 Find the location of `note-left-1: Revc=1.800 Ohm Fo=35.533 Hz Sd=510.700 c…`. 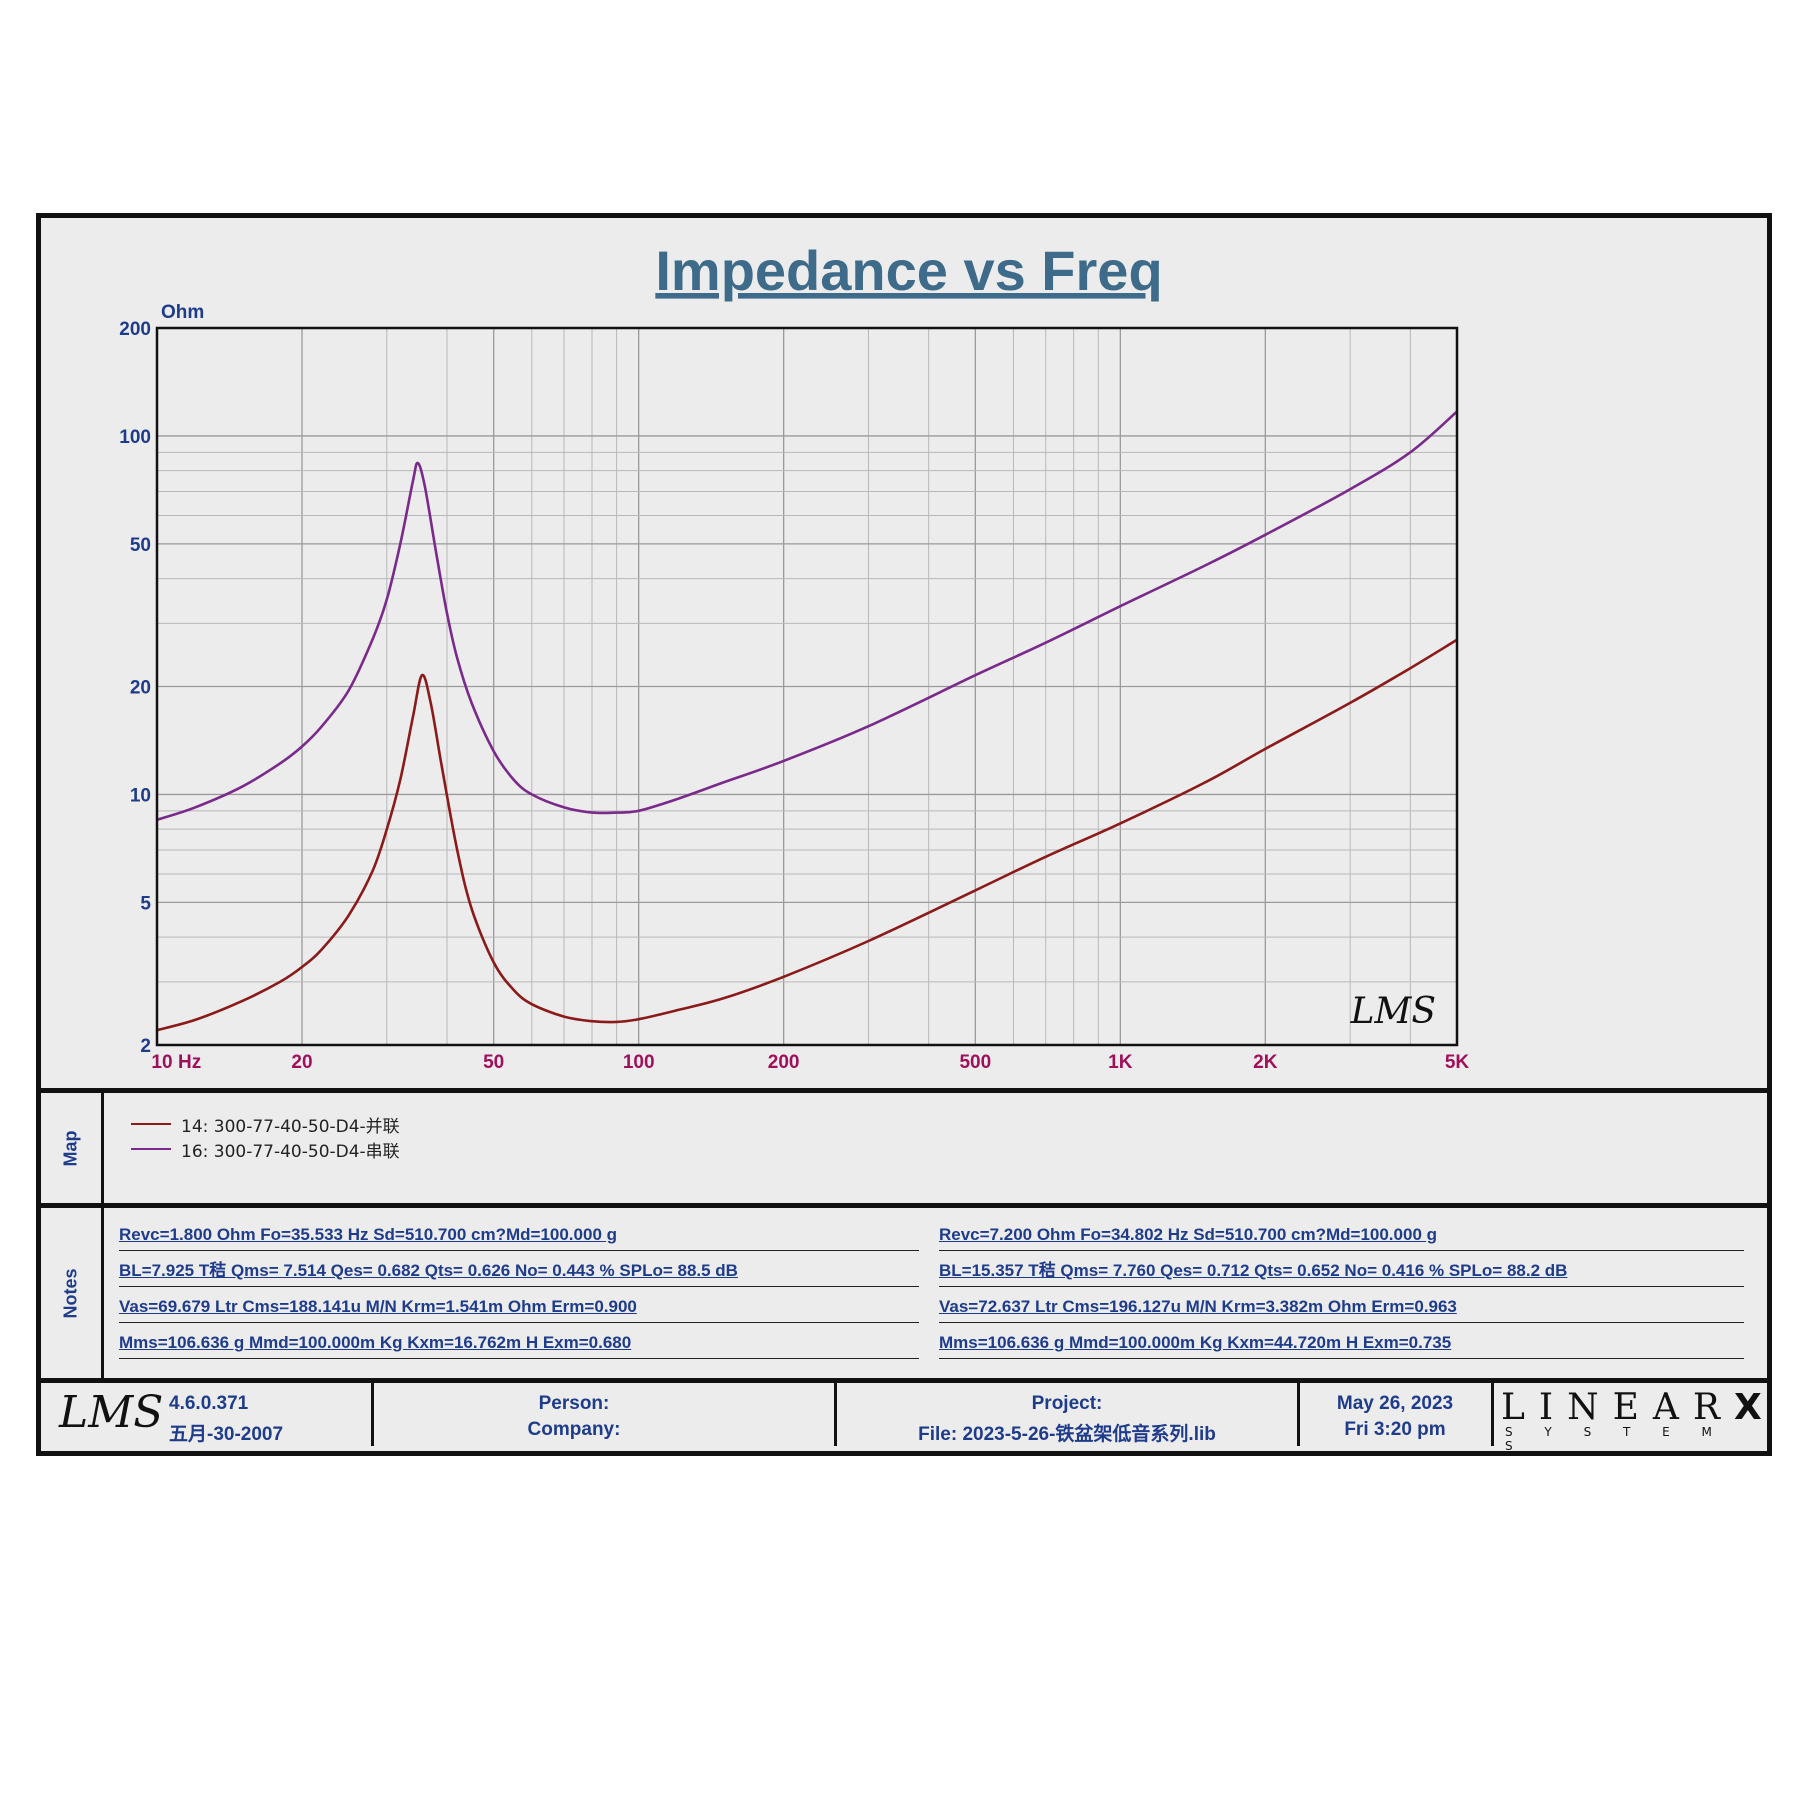

note-left-1: Revc=1.800 Ohm Fo=35.533 Hz Sd=510.700 c… is located at coordinates (519, 1235).